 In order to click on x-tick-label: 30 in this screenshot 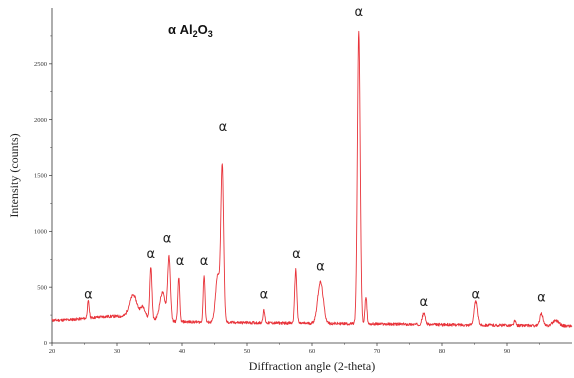, I will do `click(117, 351)`.